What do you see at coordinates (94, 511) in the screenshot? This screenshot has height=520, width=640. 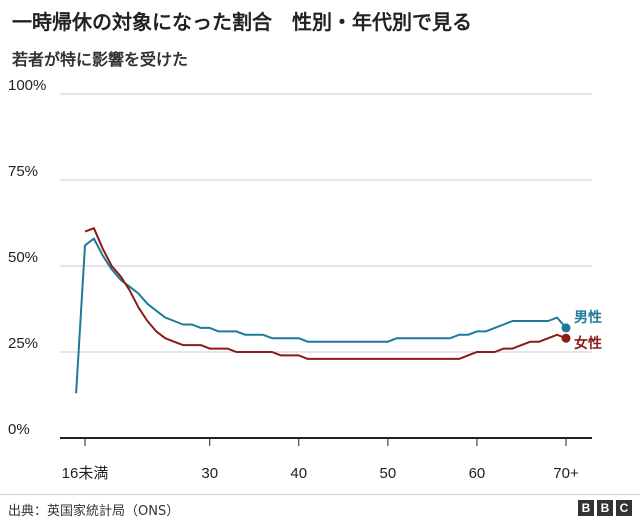 I see `source-note: 出典：英国家統計局（ONS）` at bounding box center [94, 511].